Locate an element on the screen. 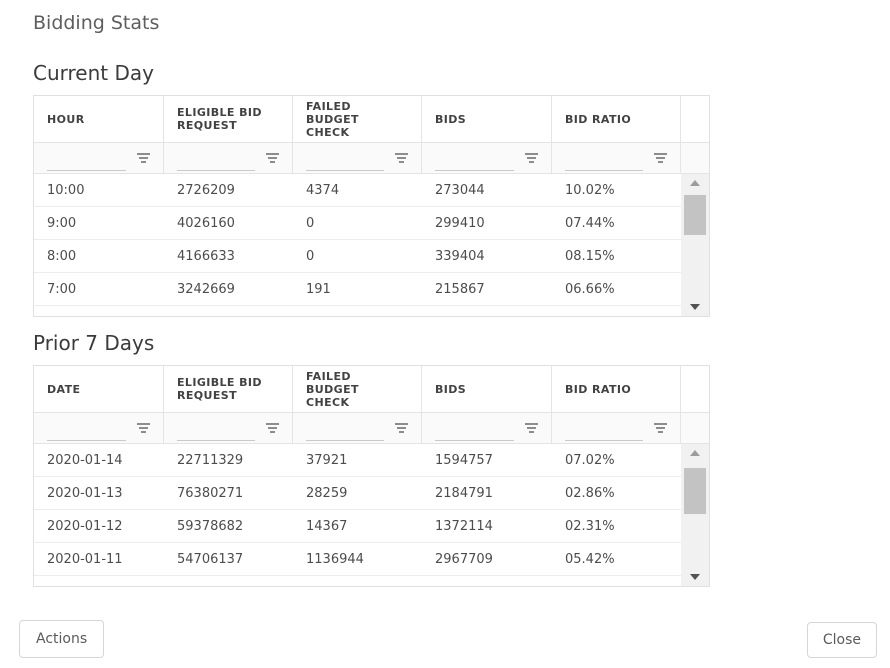  header-scrollbar-spacer is located at coordinates (695, 119).